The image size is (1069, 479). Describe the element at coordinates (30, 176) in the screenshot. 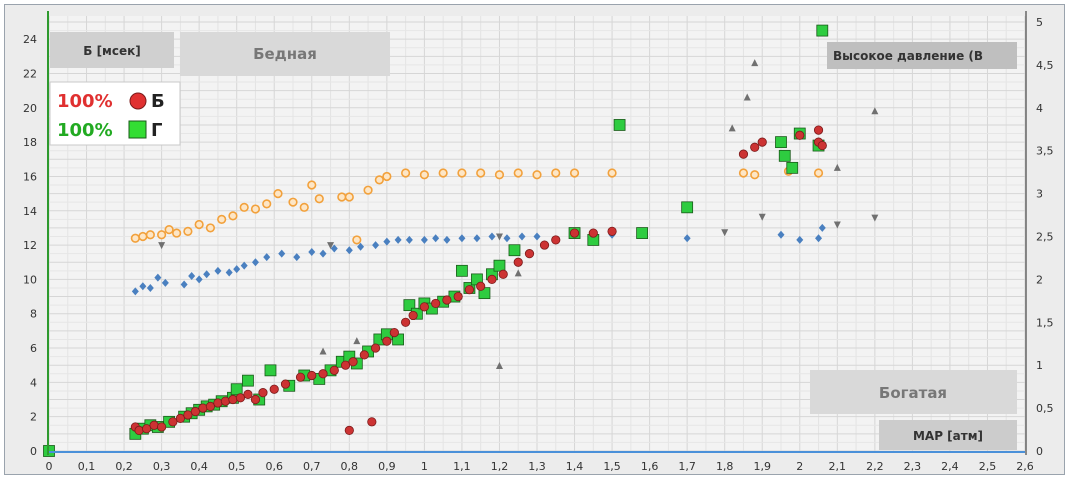

I see `y-tick-label-left: 16` at that location.